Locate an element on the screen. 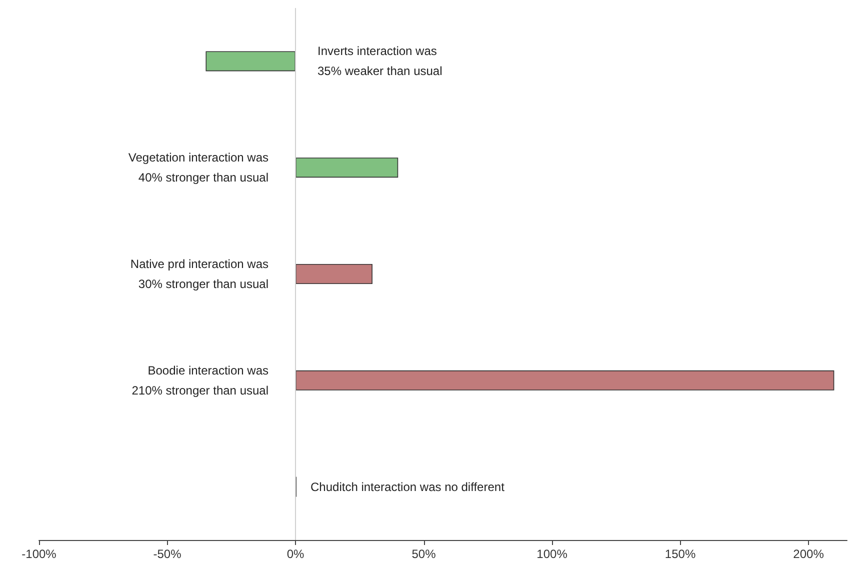 Image resolution: width=864 pixels, height=580 pixels. x-tick-label: 200% is located at coordinates (808, 554).